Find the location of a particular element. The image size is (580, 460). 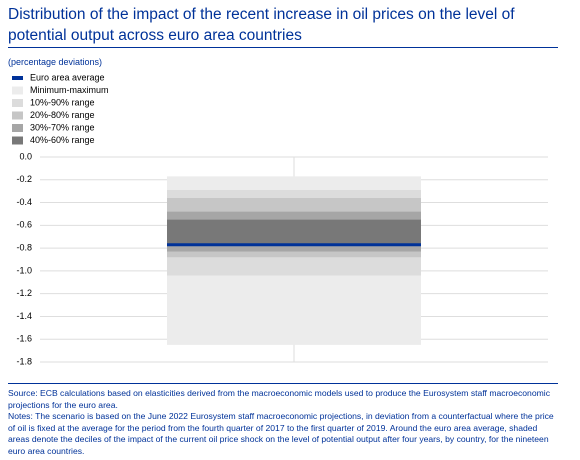

legend-label: 30%-70% range is located at coordinates (62, 127).